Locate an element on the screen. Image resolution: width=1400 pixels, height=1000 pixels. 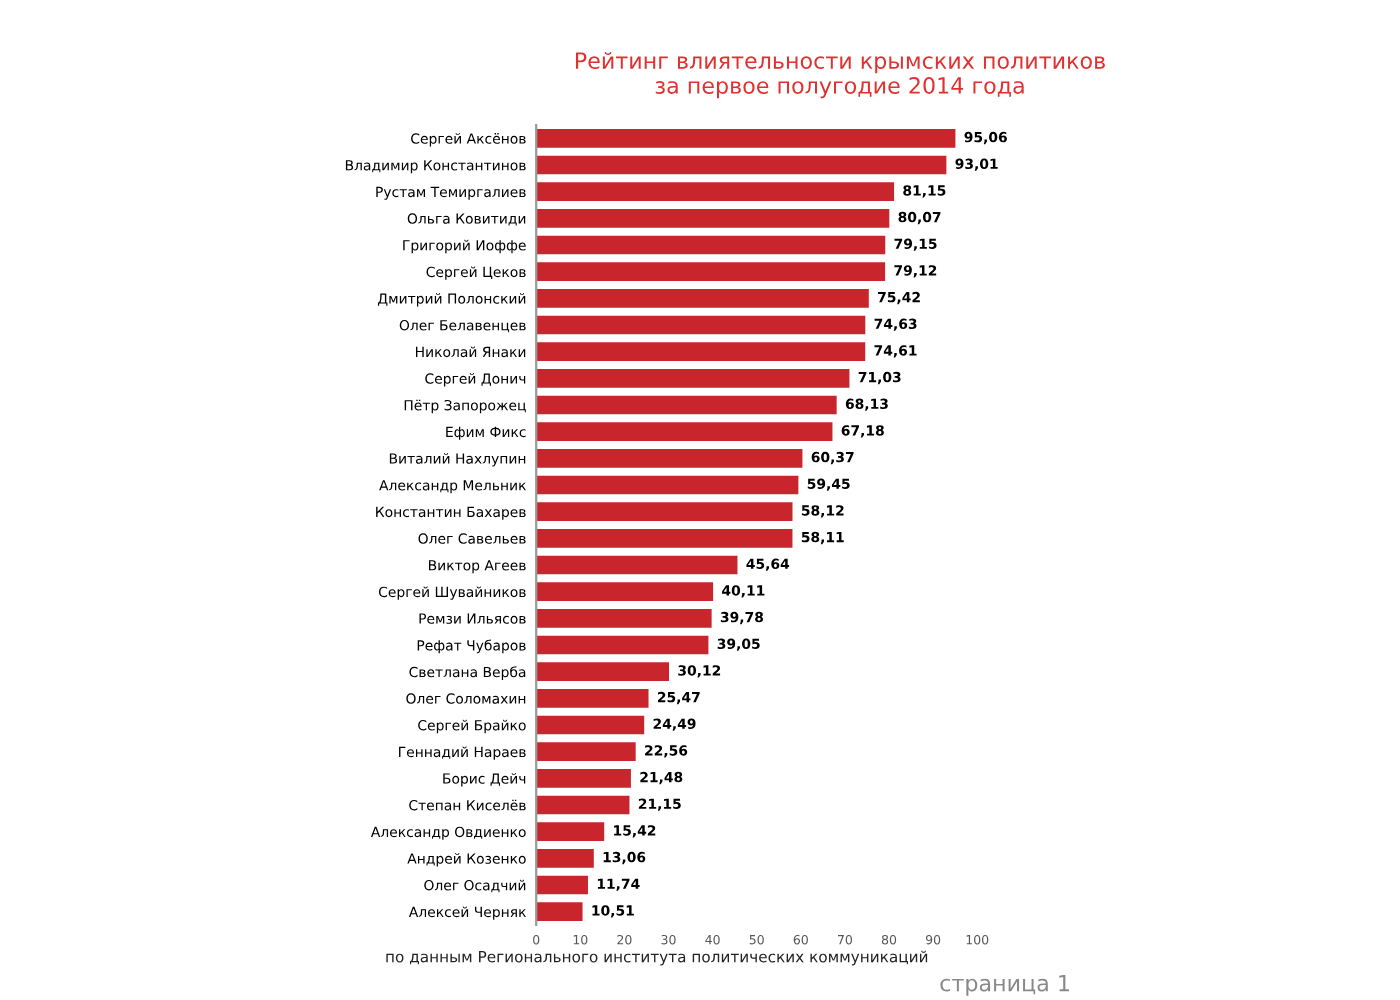
chart-title: Рейтинг влиятельности крымских политиков за первое полугодие 2014 года is located at coordinates (840, 75).